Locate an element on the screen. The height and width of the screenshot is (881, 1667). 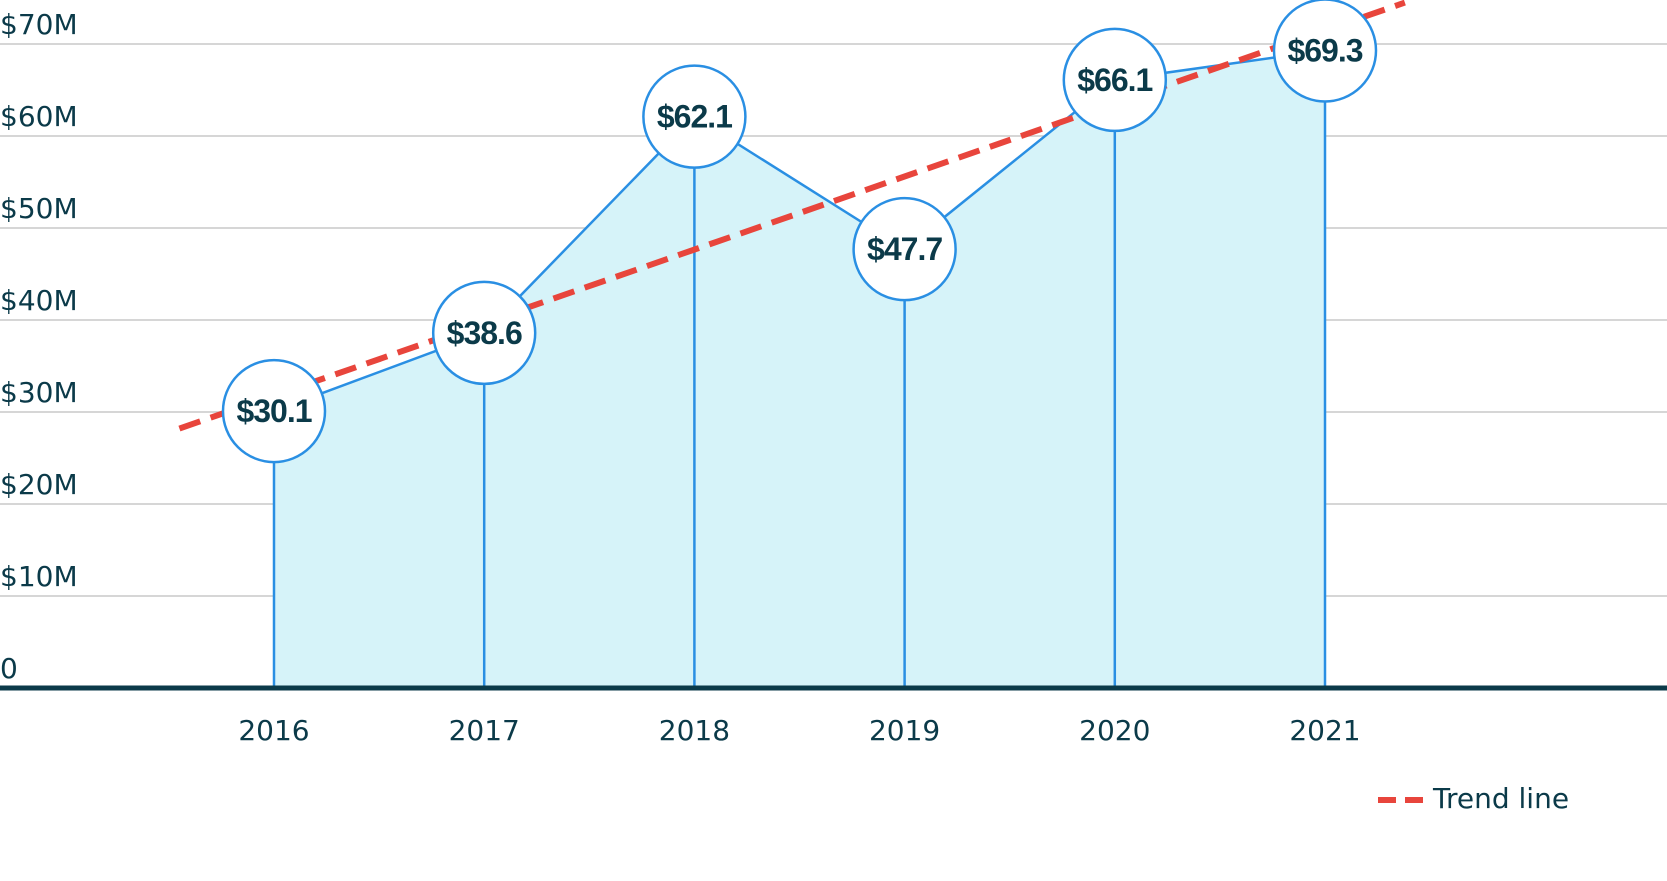
x-tick-label: 2021 is located at coordinates (1324, 730).